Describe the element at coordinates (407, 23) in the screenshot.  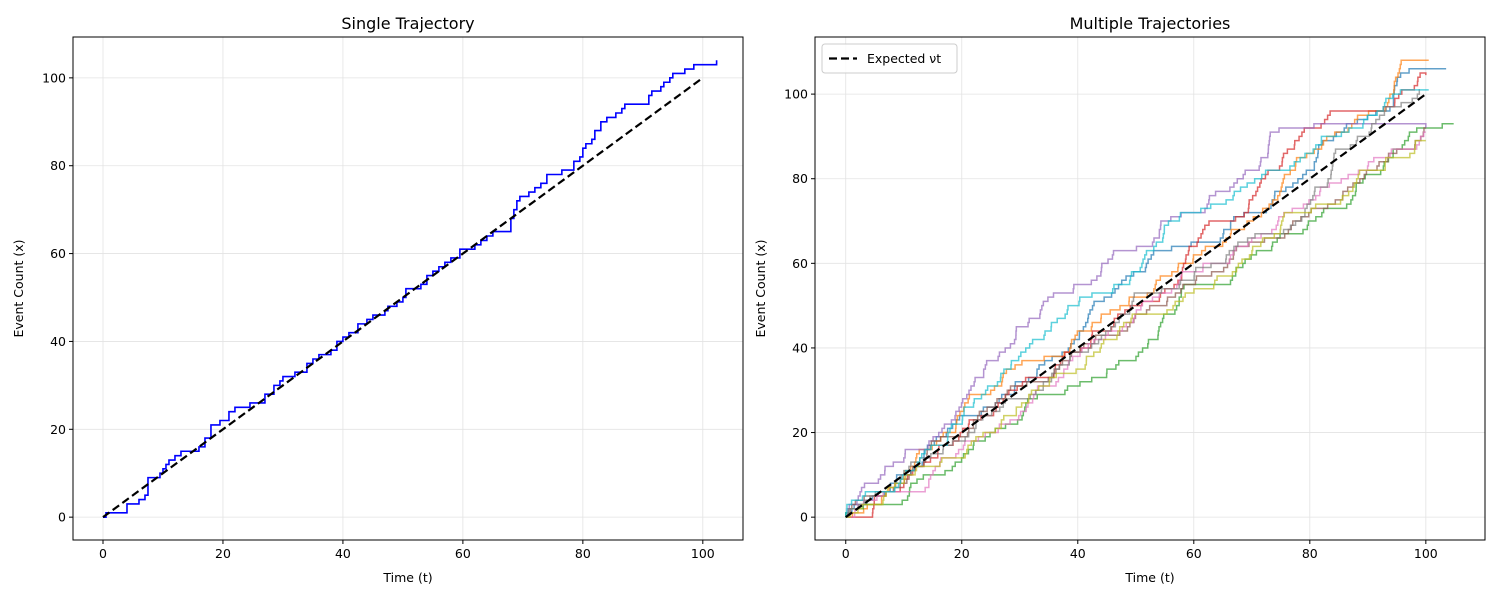
I see `chart-title: Single Trajectory` at that location.